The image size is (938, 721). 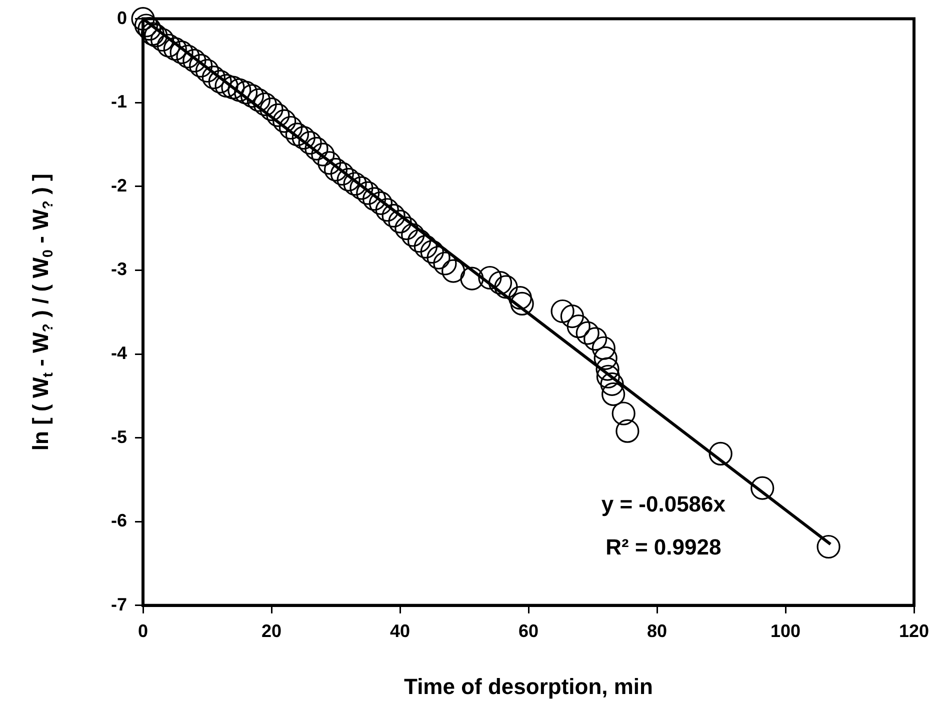 What do you see at coordinates (119, 436) in the screenshot?
I see `y-tick-label: -5` at bounding box center [119, 436].